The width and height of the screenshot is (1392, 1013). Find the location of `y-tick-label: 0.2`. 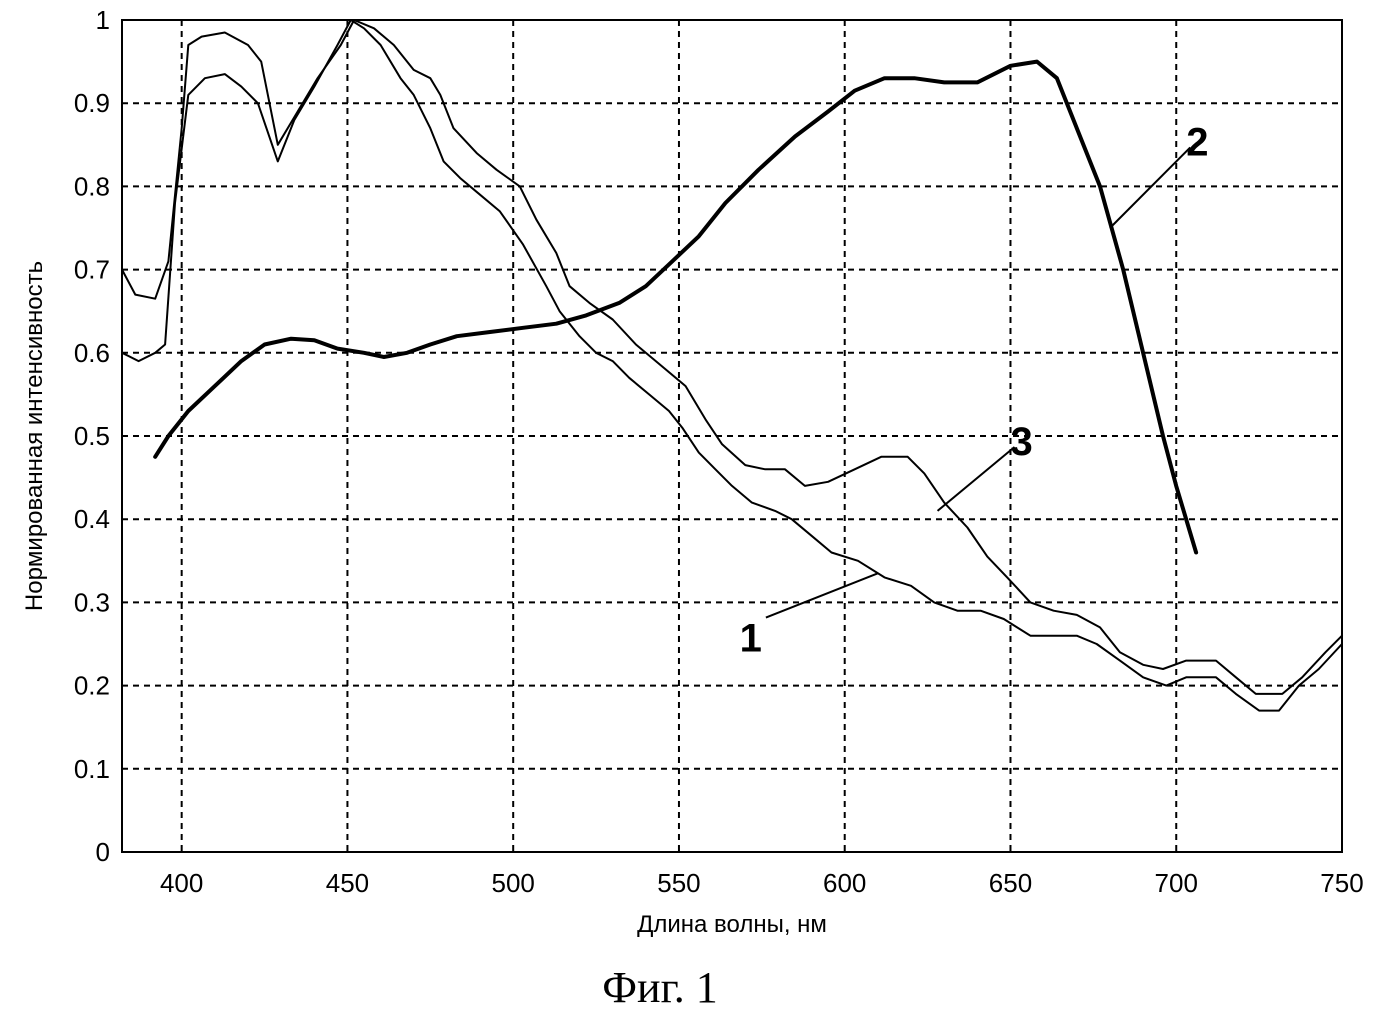

y-tick-label: 0.2 is located at coordinates (92, 686).